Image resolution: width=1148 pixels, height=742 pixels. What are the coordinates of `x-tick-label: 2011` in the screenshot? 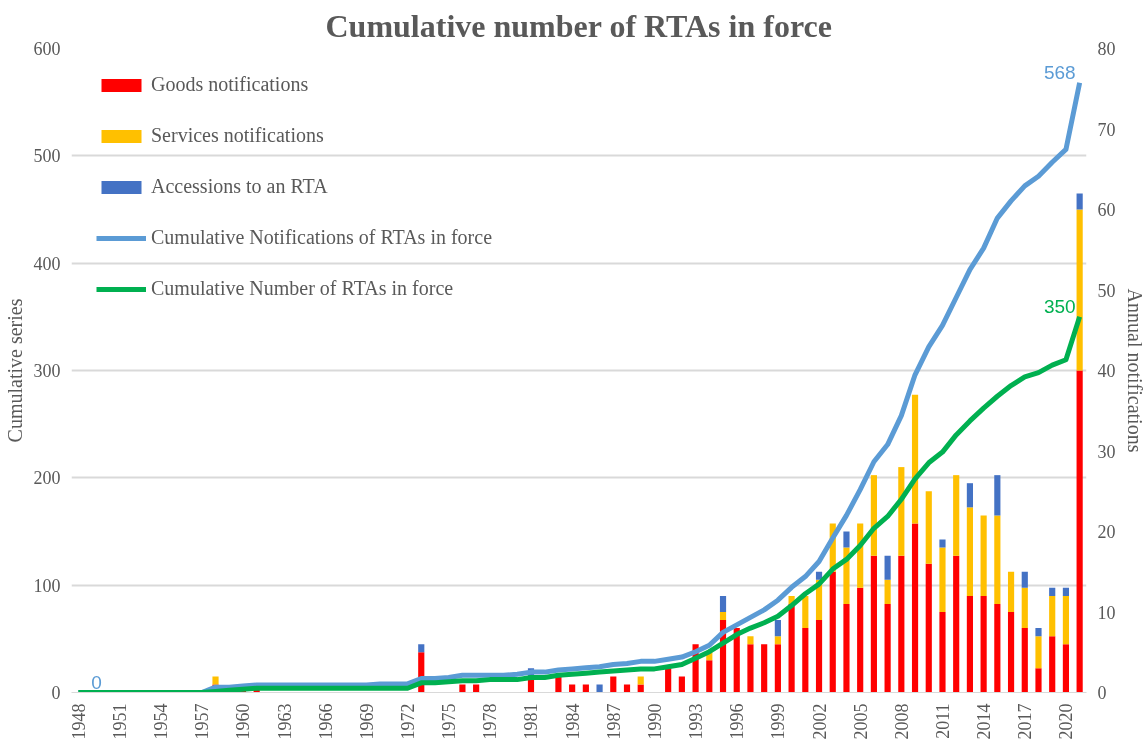 It's located at (942, 721).